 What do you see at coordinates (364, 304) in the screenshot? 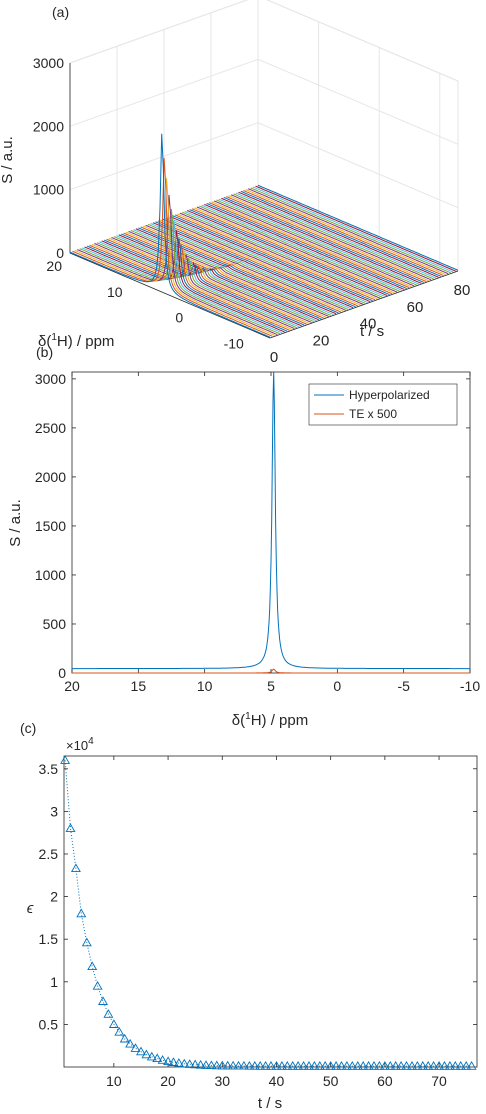
I see `y-axis-line` at bounding box center [364, 304].